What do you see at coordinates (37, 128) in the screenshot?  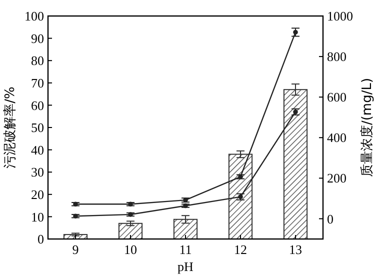 I see `y-tick-label: 50` at bounding box center [37, 128].